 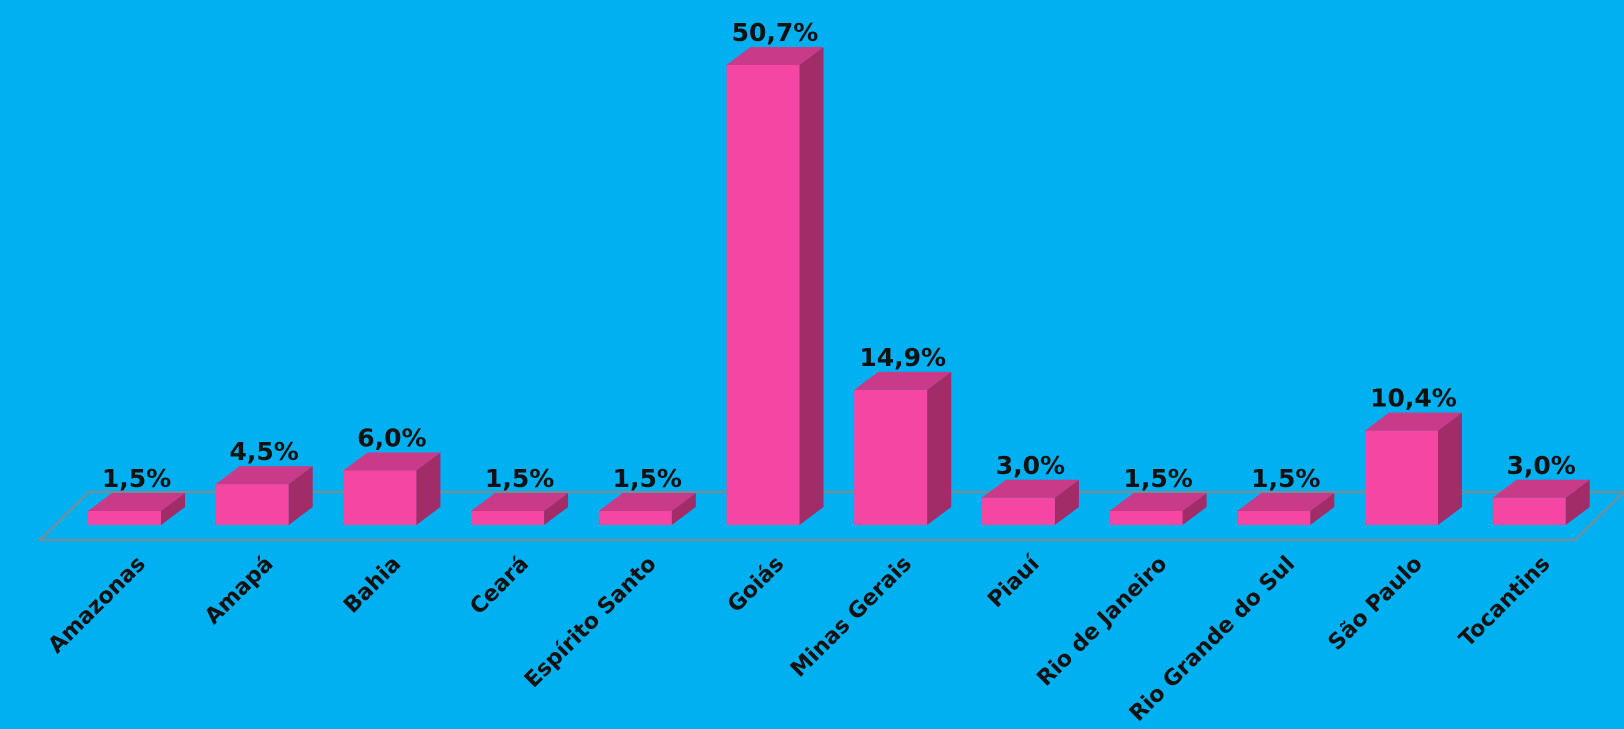 What do you see at coordinates (775, 32) in the screenshot?
I see `value-label-goias: 50,7%` at bounding box center [775, 32].